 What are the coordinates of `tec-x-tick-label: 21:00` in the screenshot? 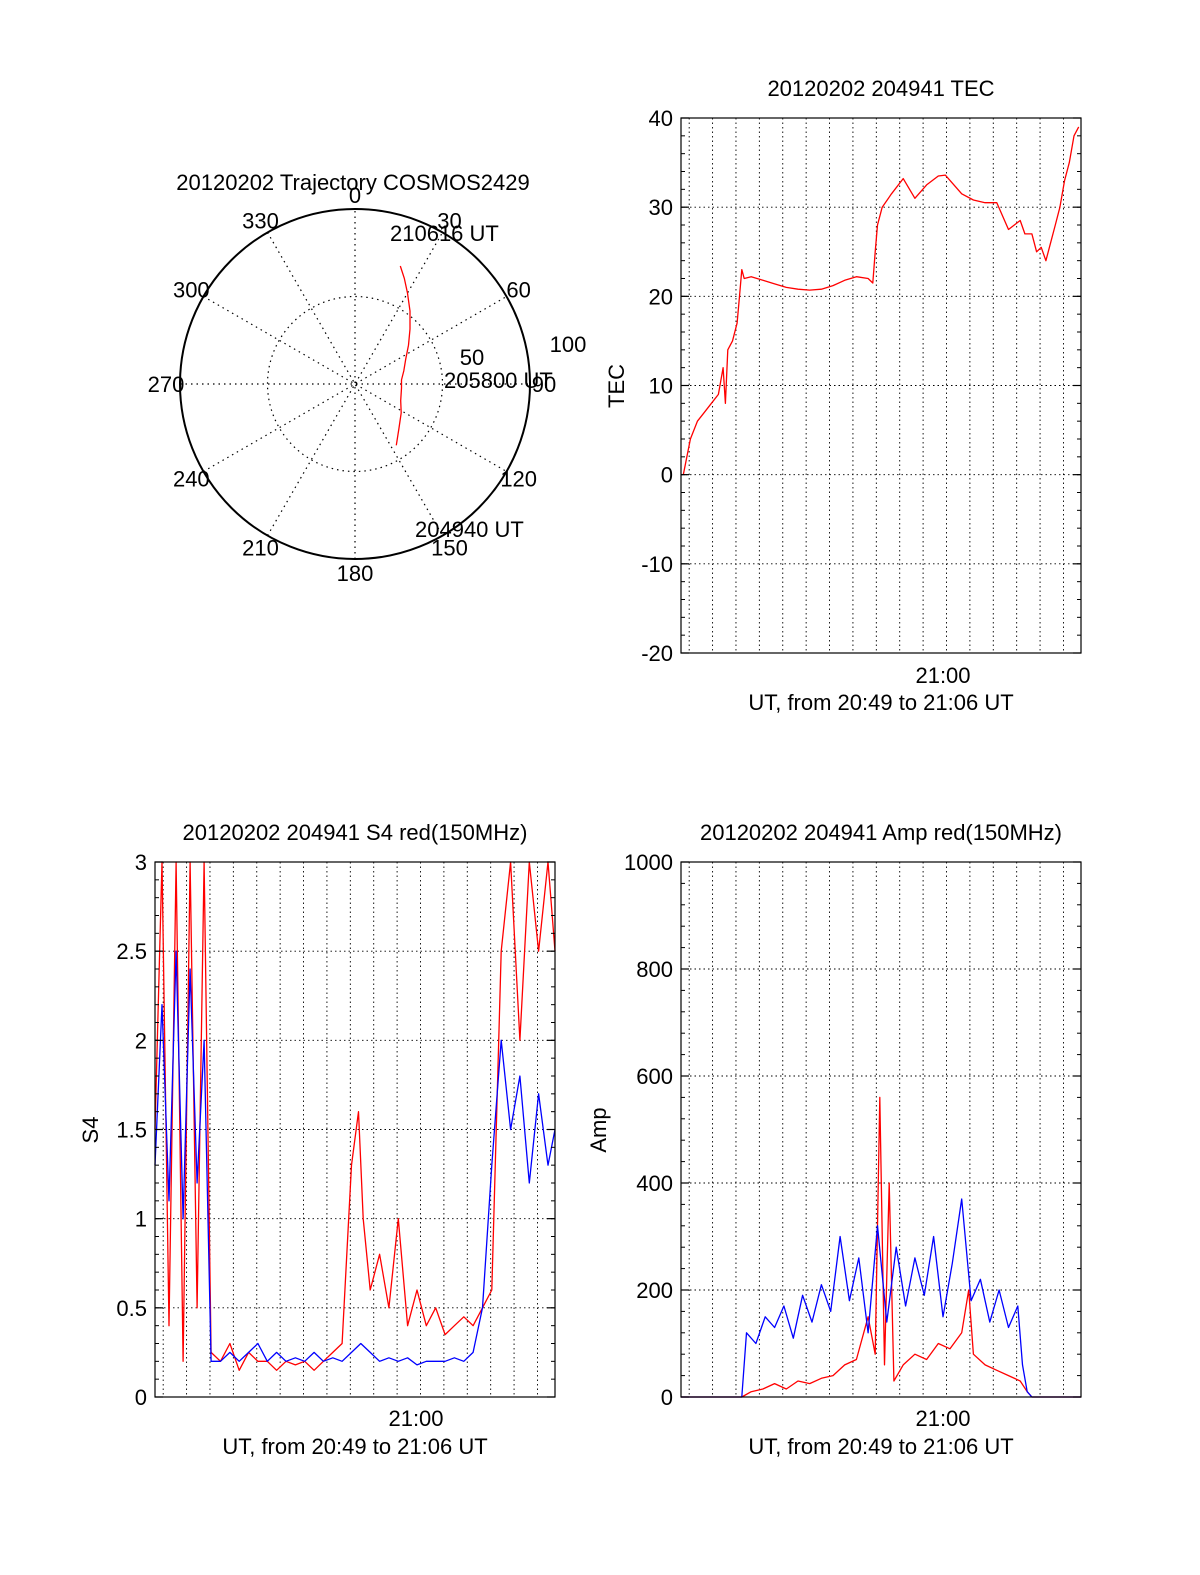 It's located at (942, 675).